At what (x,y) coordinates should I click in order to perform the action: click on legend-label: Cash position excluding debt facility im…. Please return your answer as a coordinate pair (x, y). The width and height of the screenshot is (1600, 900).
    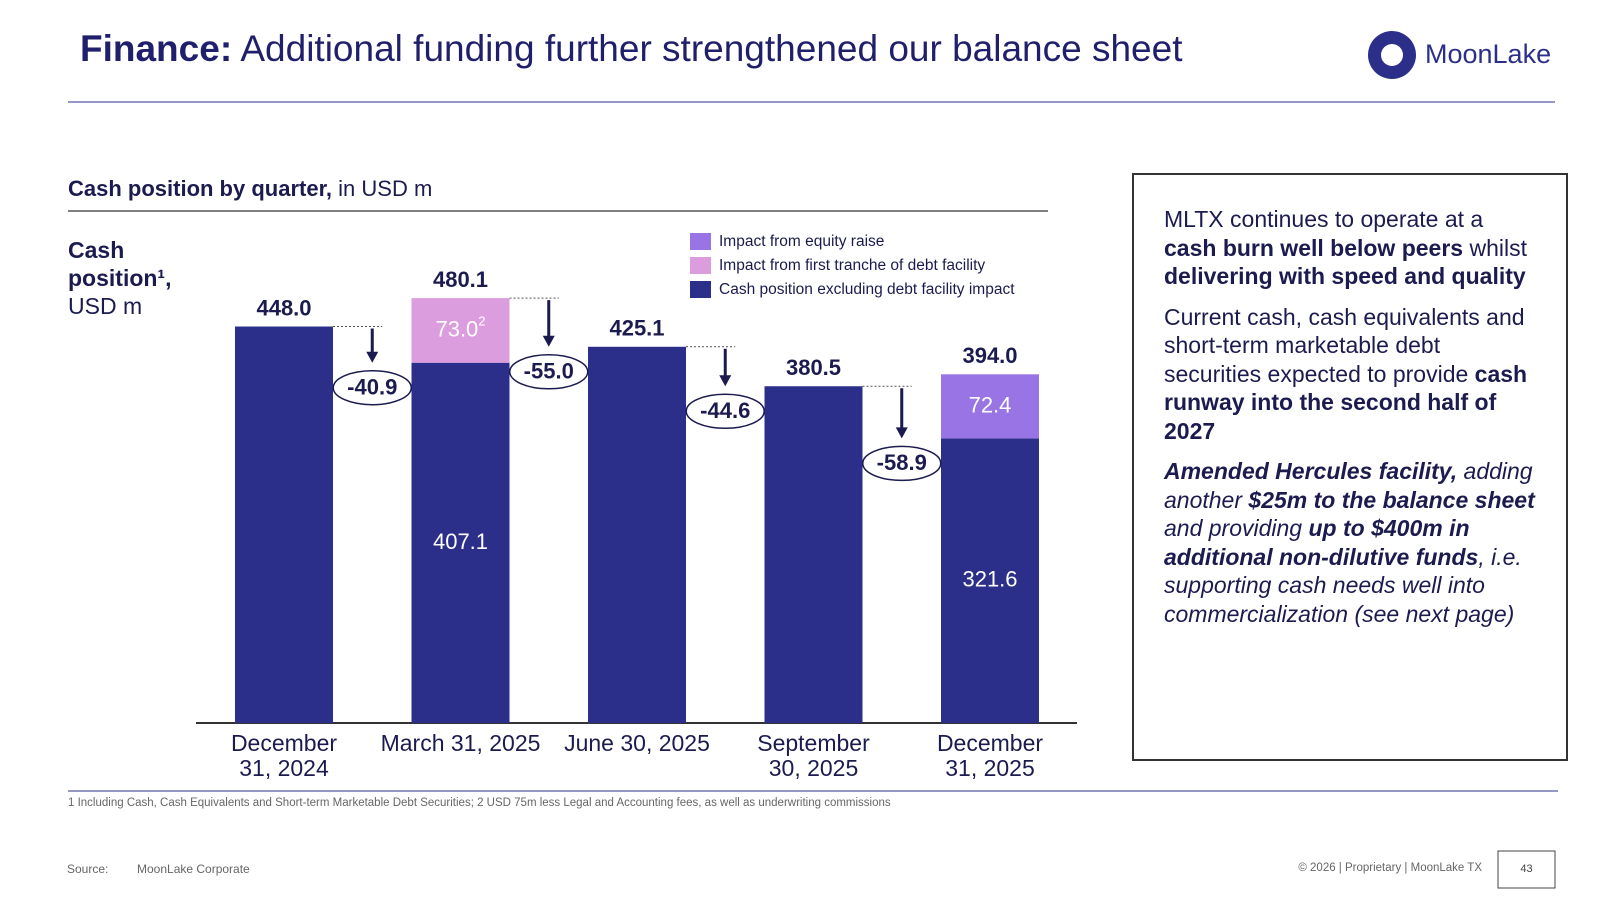
    Looking at the image, I should click on (867, 289).